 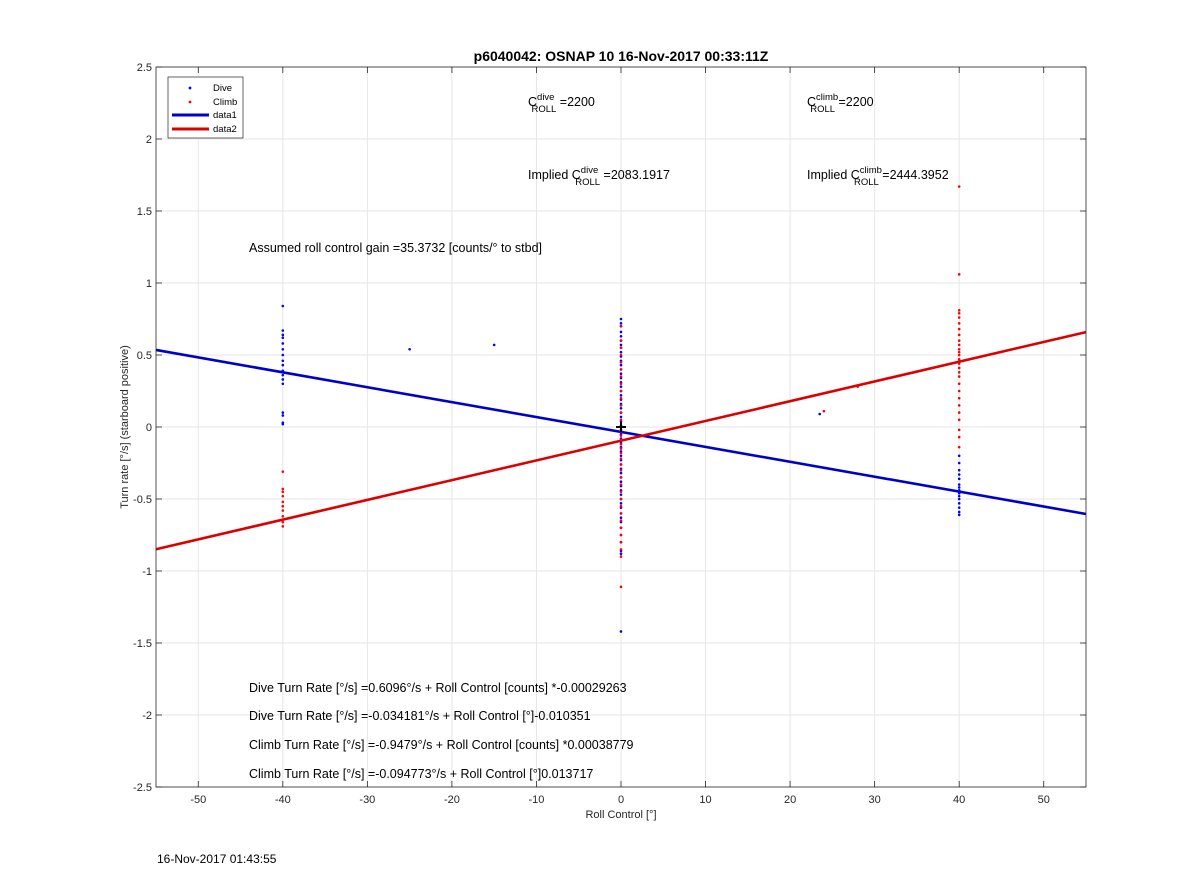 What do you see at coordinates (125, 427) in the screenshot?
I see `y-axis-label: Turn rate [°/s] (starboard positive)` at bounding box center [125, 427].